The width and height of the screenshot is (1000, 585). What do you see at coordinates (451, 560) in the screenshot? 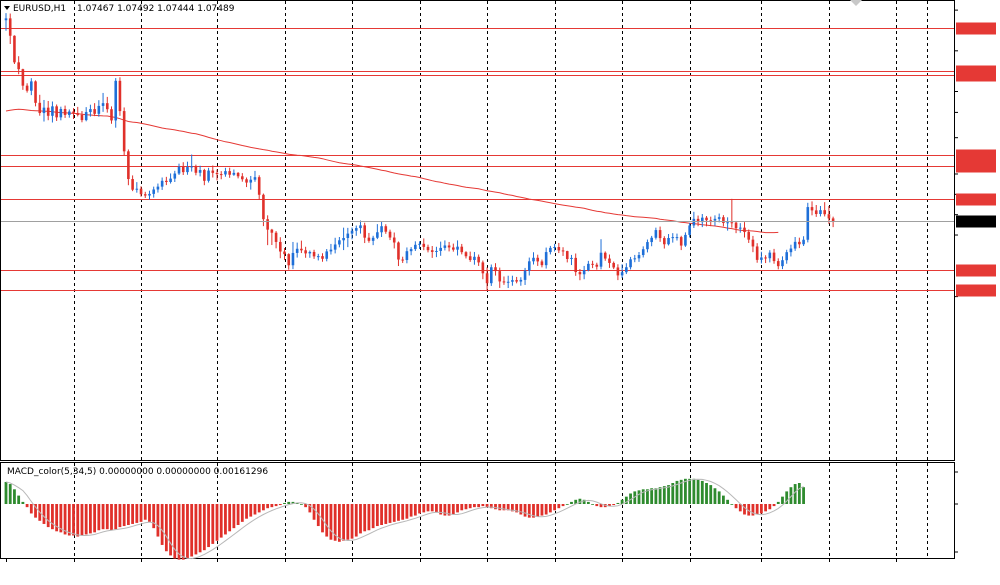
I see `time-axis` at bounding box center [451, 560].